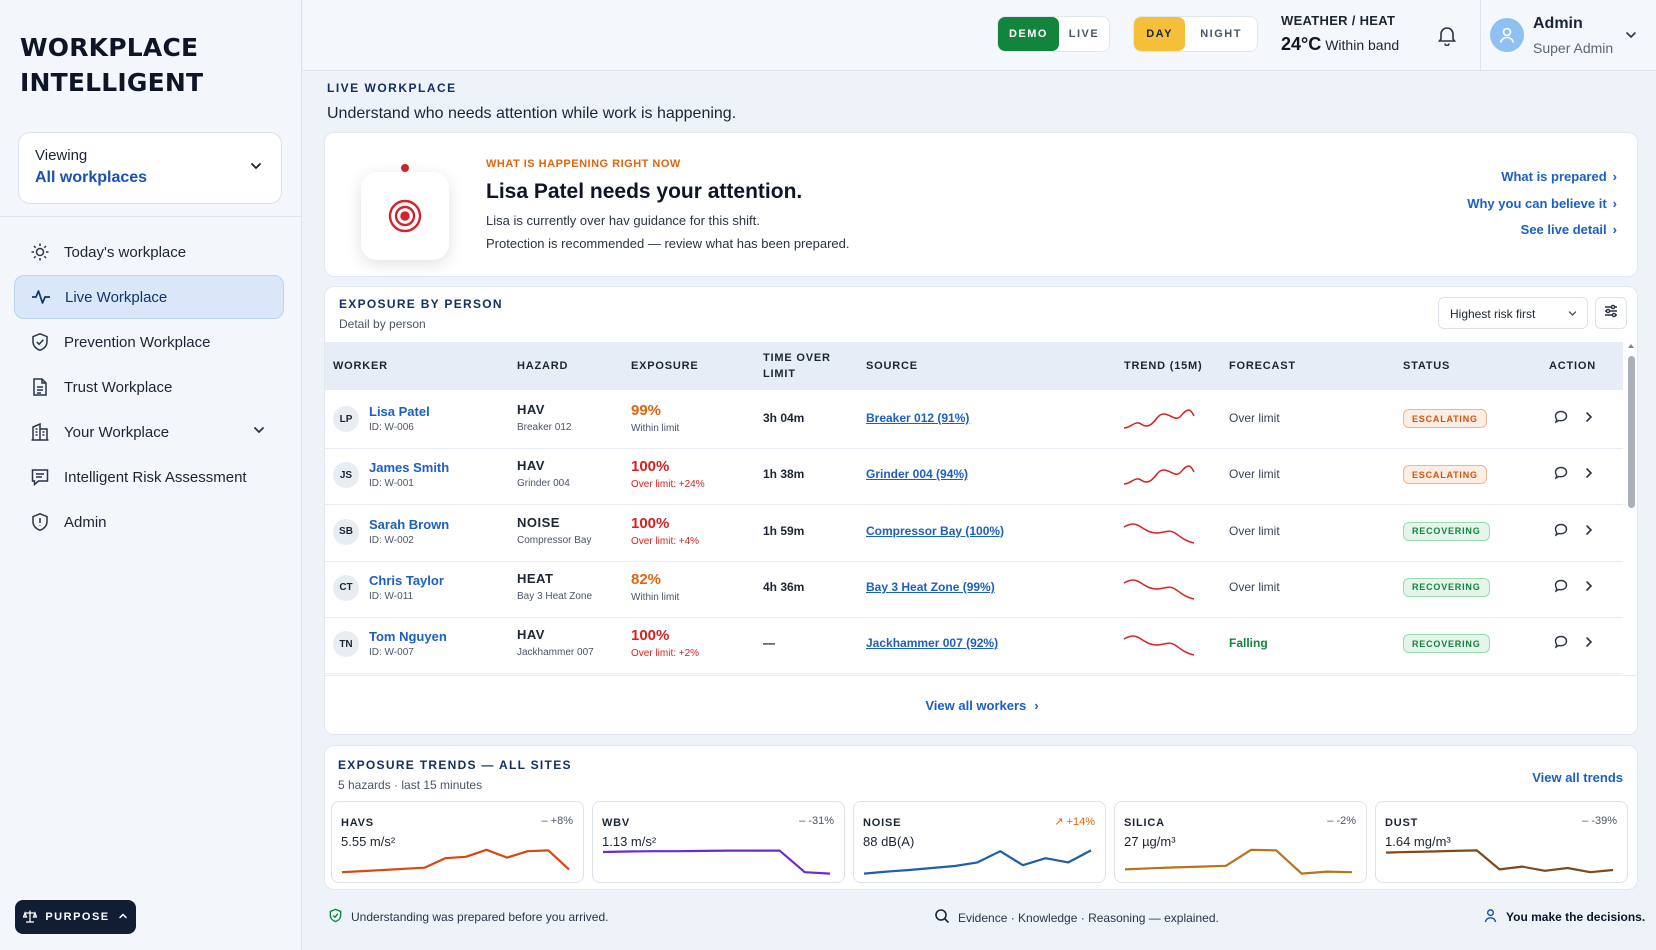 Image resolution: width=1656 pixels, height=950 pixels. Describe the element at coordinates (1254, 586) in the screenshot. I see `forecast-value: Over limit` at that location.